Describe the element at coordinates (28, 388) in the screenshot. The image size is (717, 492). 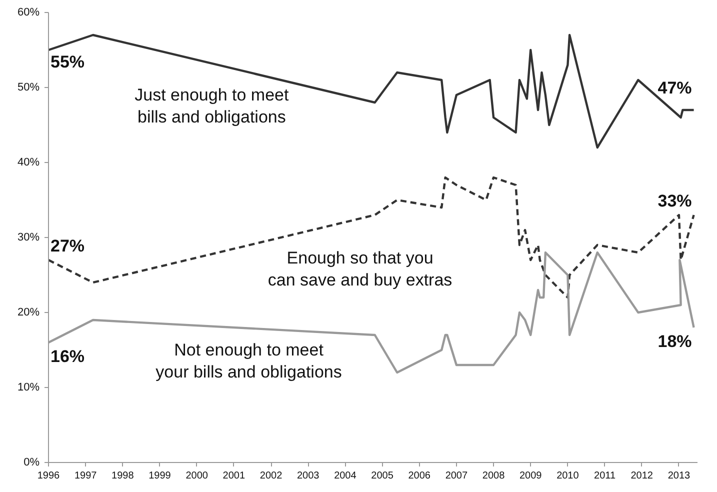
I see `y-tick-label: 10%` at that location.